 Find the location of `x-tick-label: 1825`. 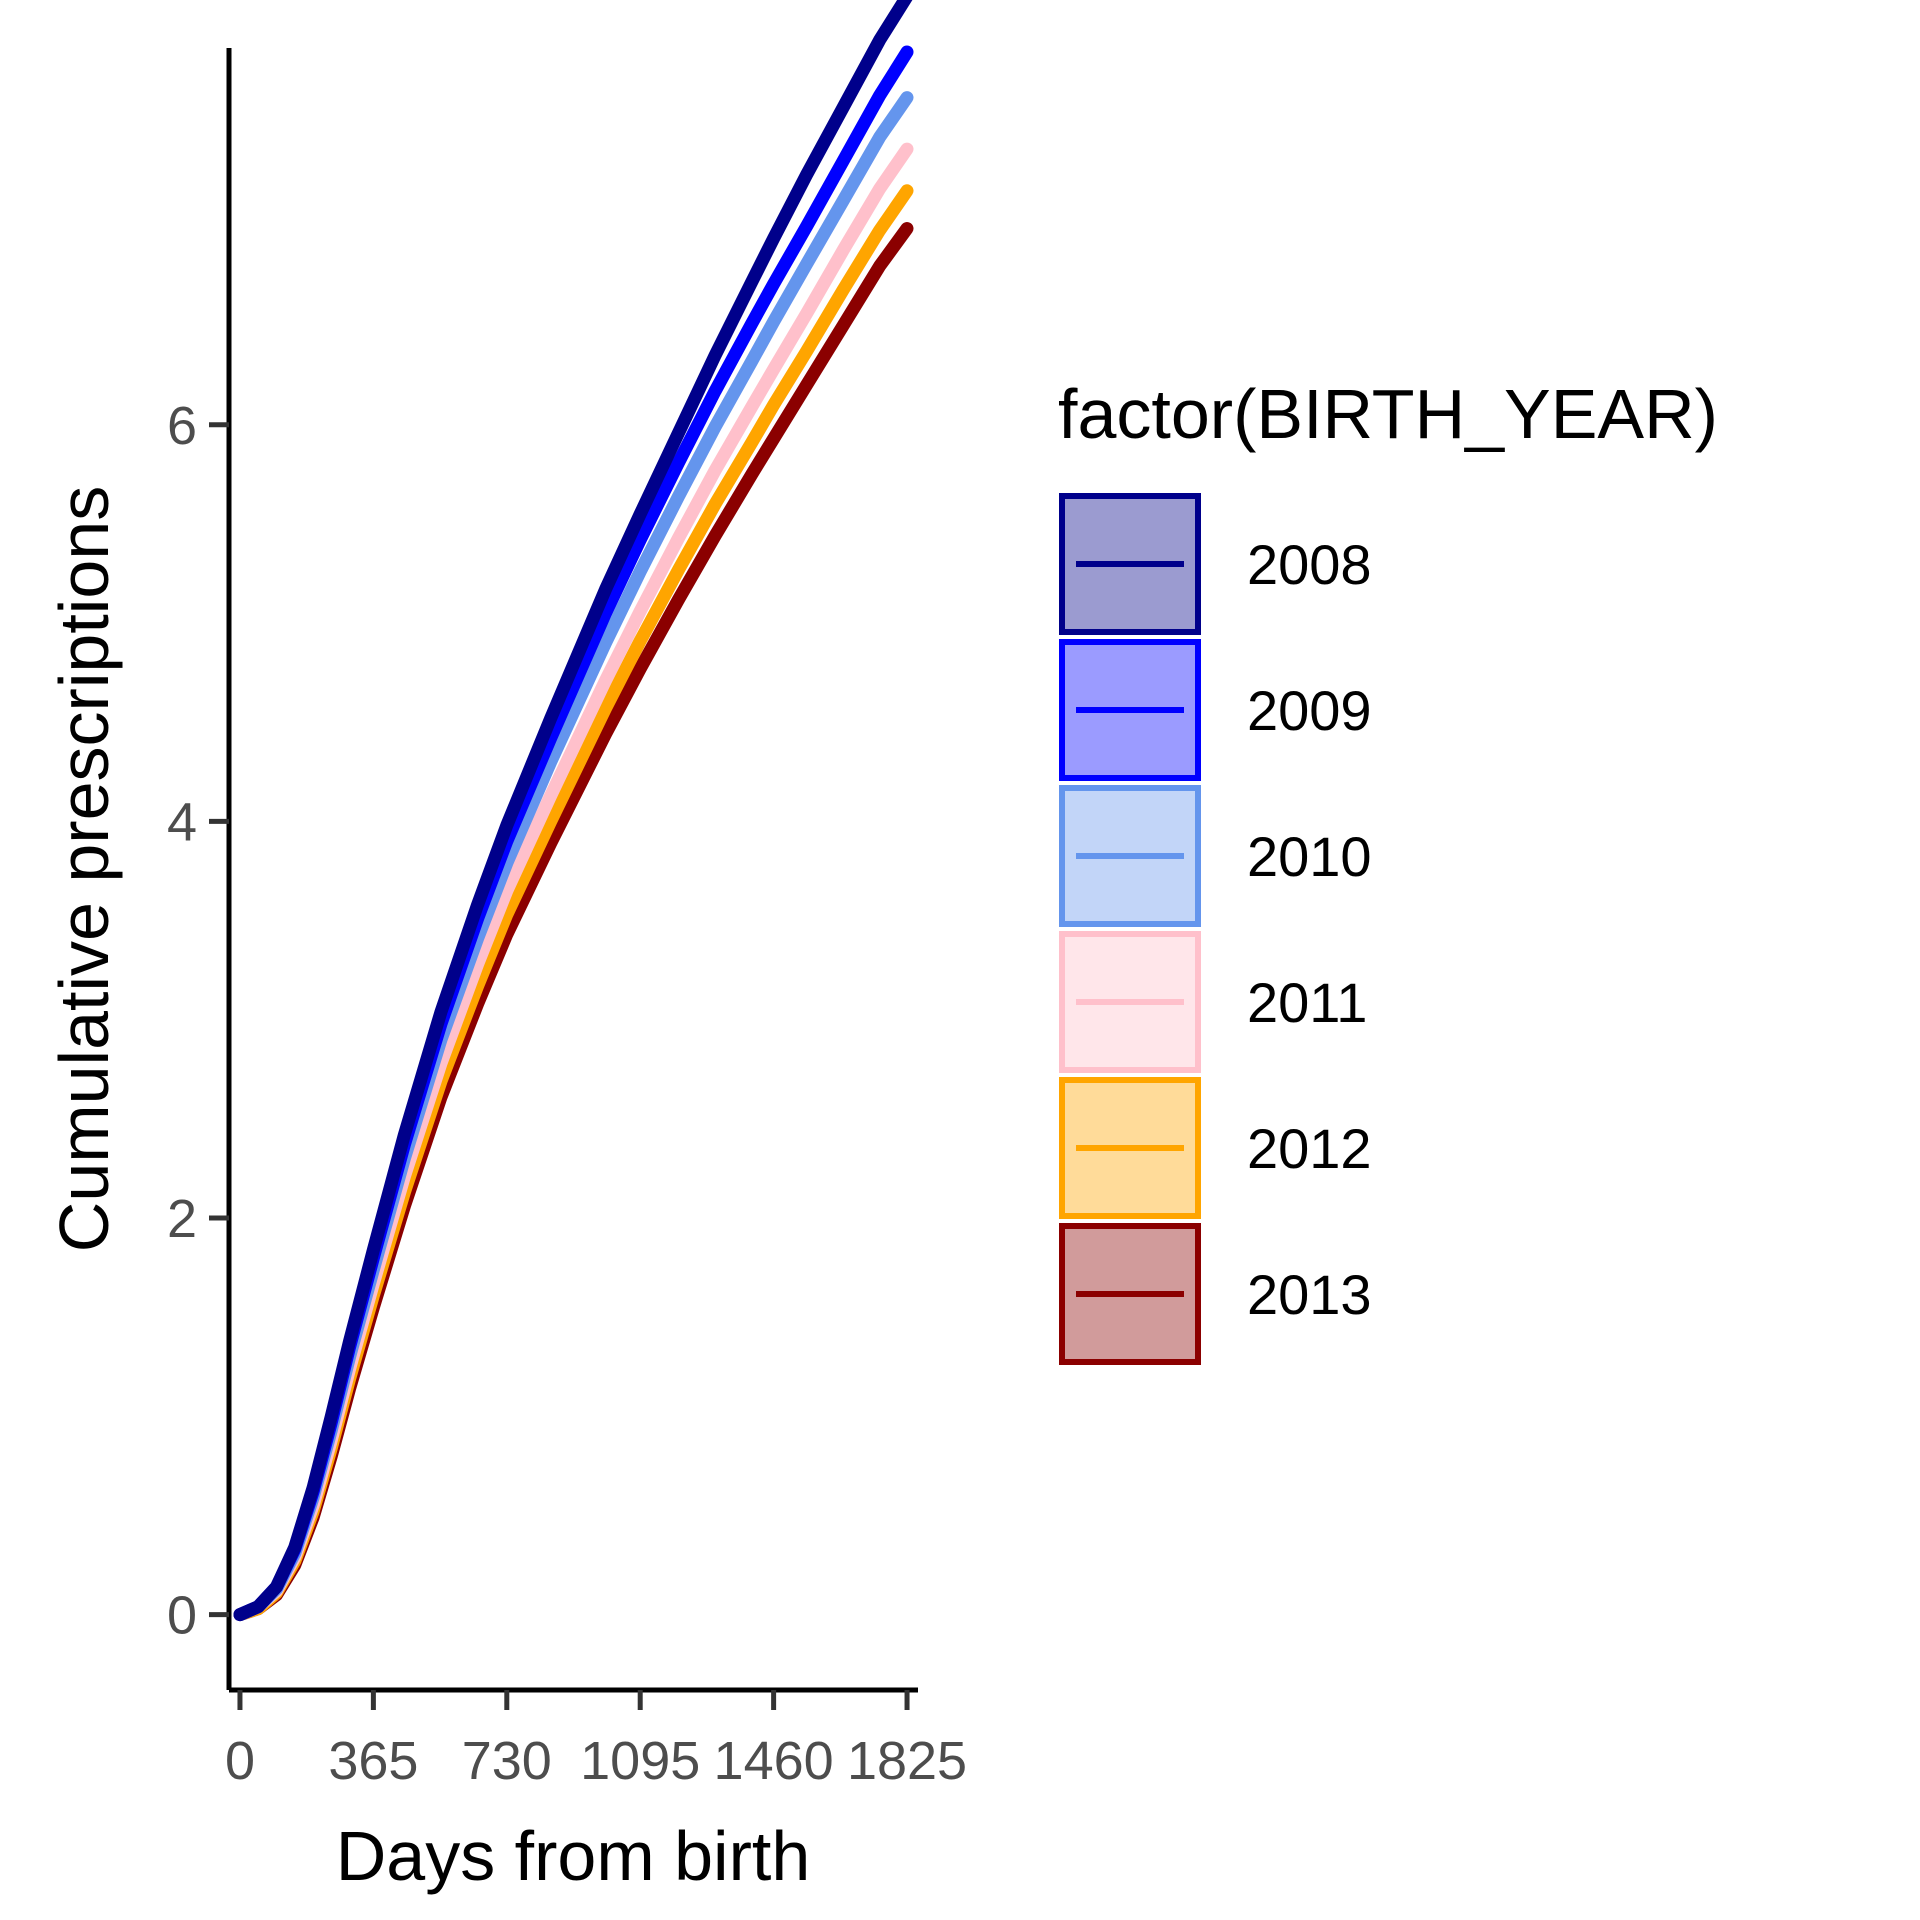

x-tick-label: 1825 is located at coordinates (907, 1761).